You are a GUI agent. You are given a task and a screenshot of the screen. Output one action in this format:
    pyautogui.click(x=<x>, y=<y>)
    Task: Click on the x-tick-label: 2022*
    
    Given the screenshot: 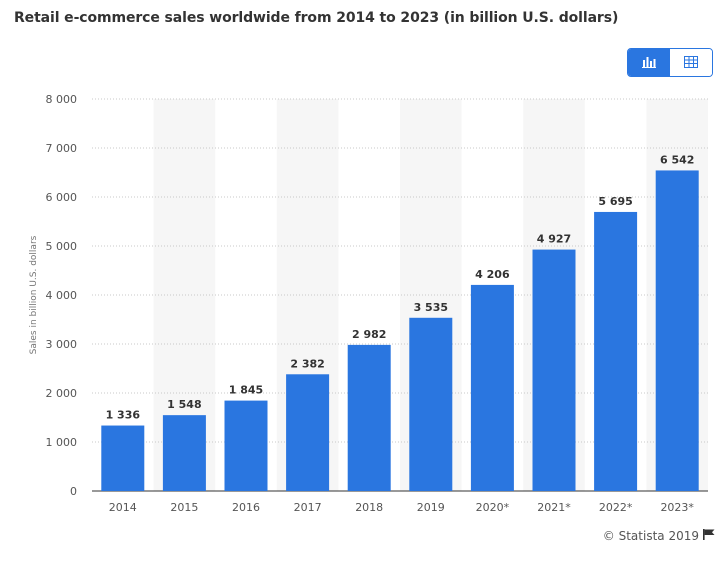 What is the action you would take?
    pyautogui.click(x=616, y=507)
    